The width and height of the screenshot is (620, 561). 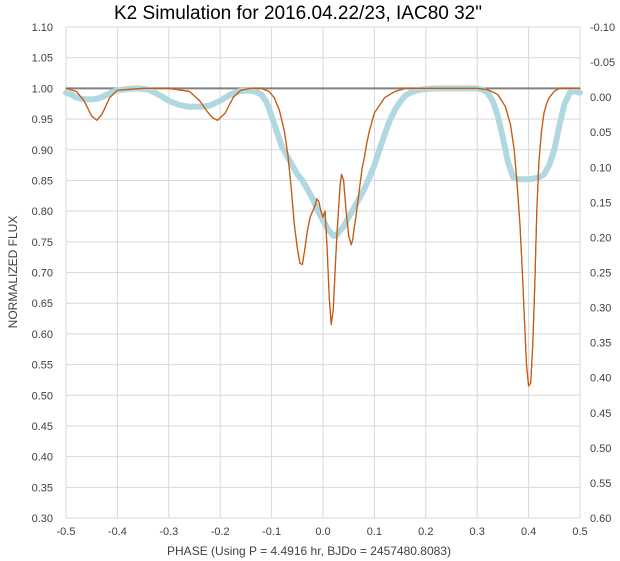 I want to click on x-axis-ticks: -0.5 -0.4 -0.3 -0.2 -0.1 0.0 0.1 0.2 0.3 0.4 0.5, so click(x=322, y=532).